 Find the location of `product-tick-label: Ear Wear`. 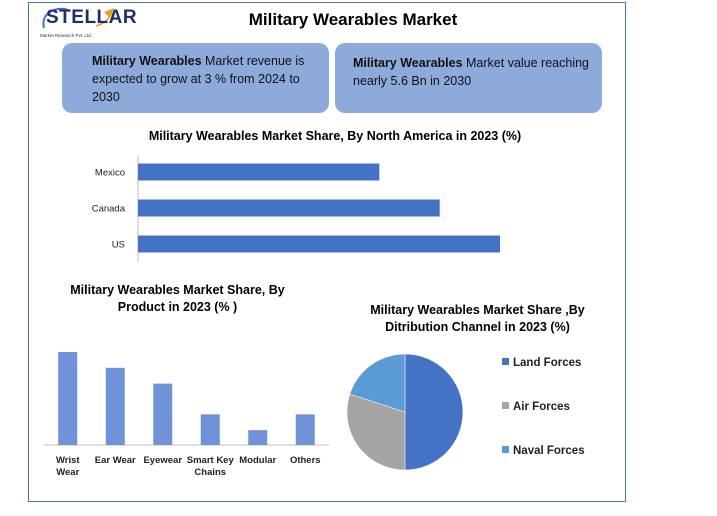

product-tick-label: Ear Wear is located at coordinates (115, 460).